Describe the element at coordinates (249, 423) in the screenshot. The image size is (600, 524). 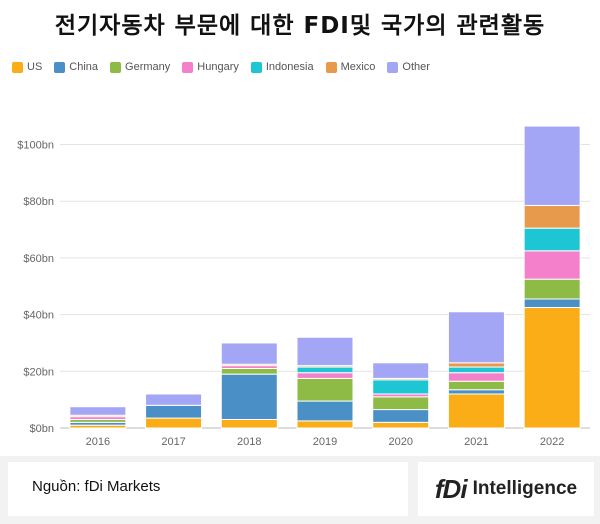
I see `bar-segment-us-2018` at that location.